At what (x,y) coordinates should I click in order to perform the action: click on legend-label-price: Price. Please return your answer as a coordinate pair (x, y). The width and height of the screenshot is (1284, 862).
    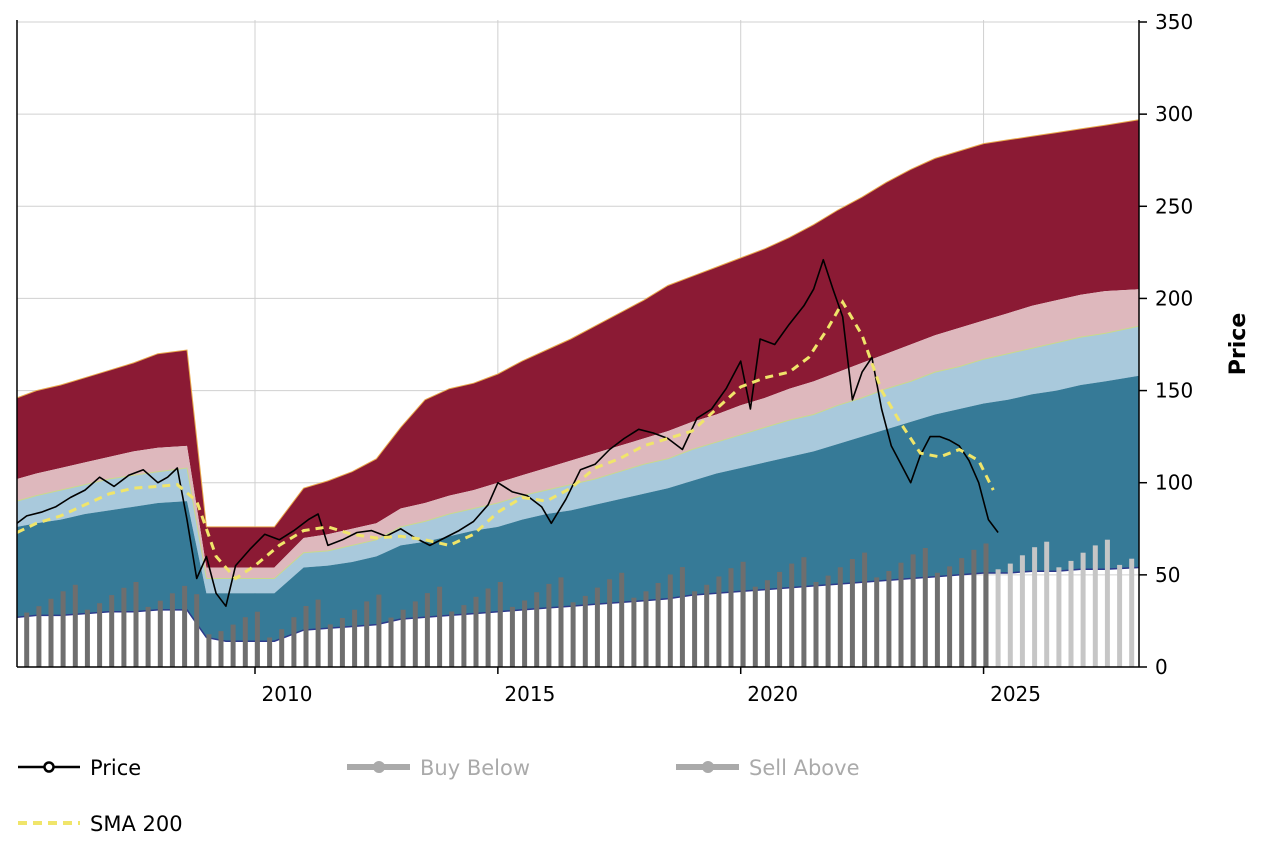
    Looking at the image, I should click on (115, 768).